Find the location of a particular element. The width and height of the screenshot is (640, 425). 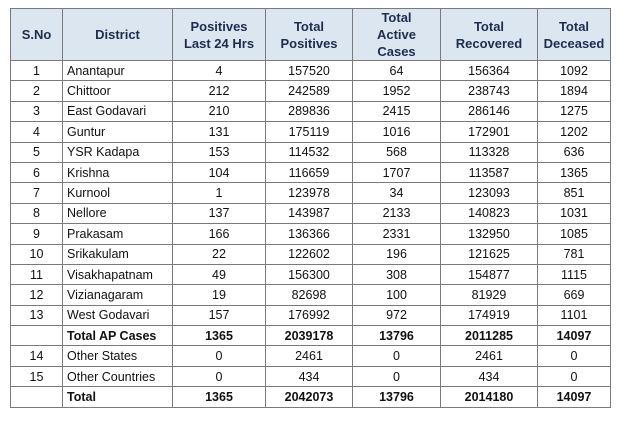

serial-cell: 2 is located at coordinates (36, 91).